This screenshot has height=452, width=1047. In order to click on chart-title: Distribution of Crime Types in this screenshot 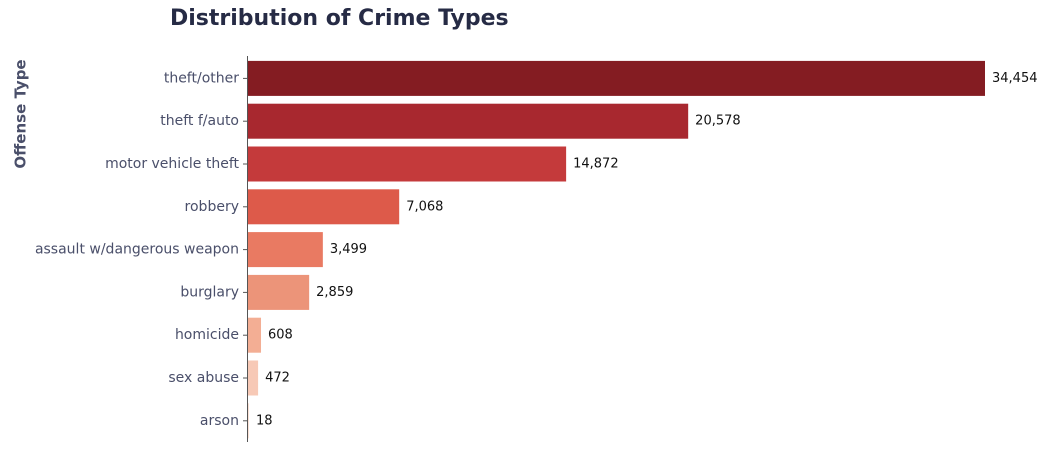, I will do `click(339, 18)`.